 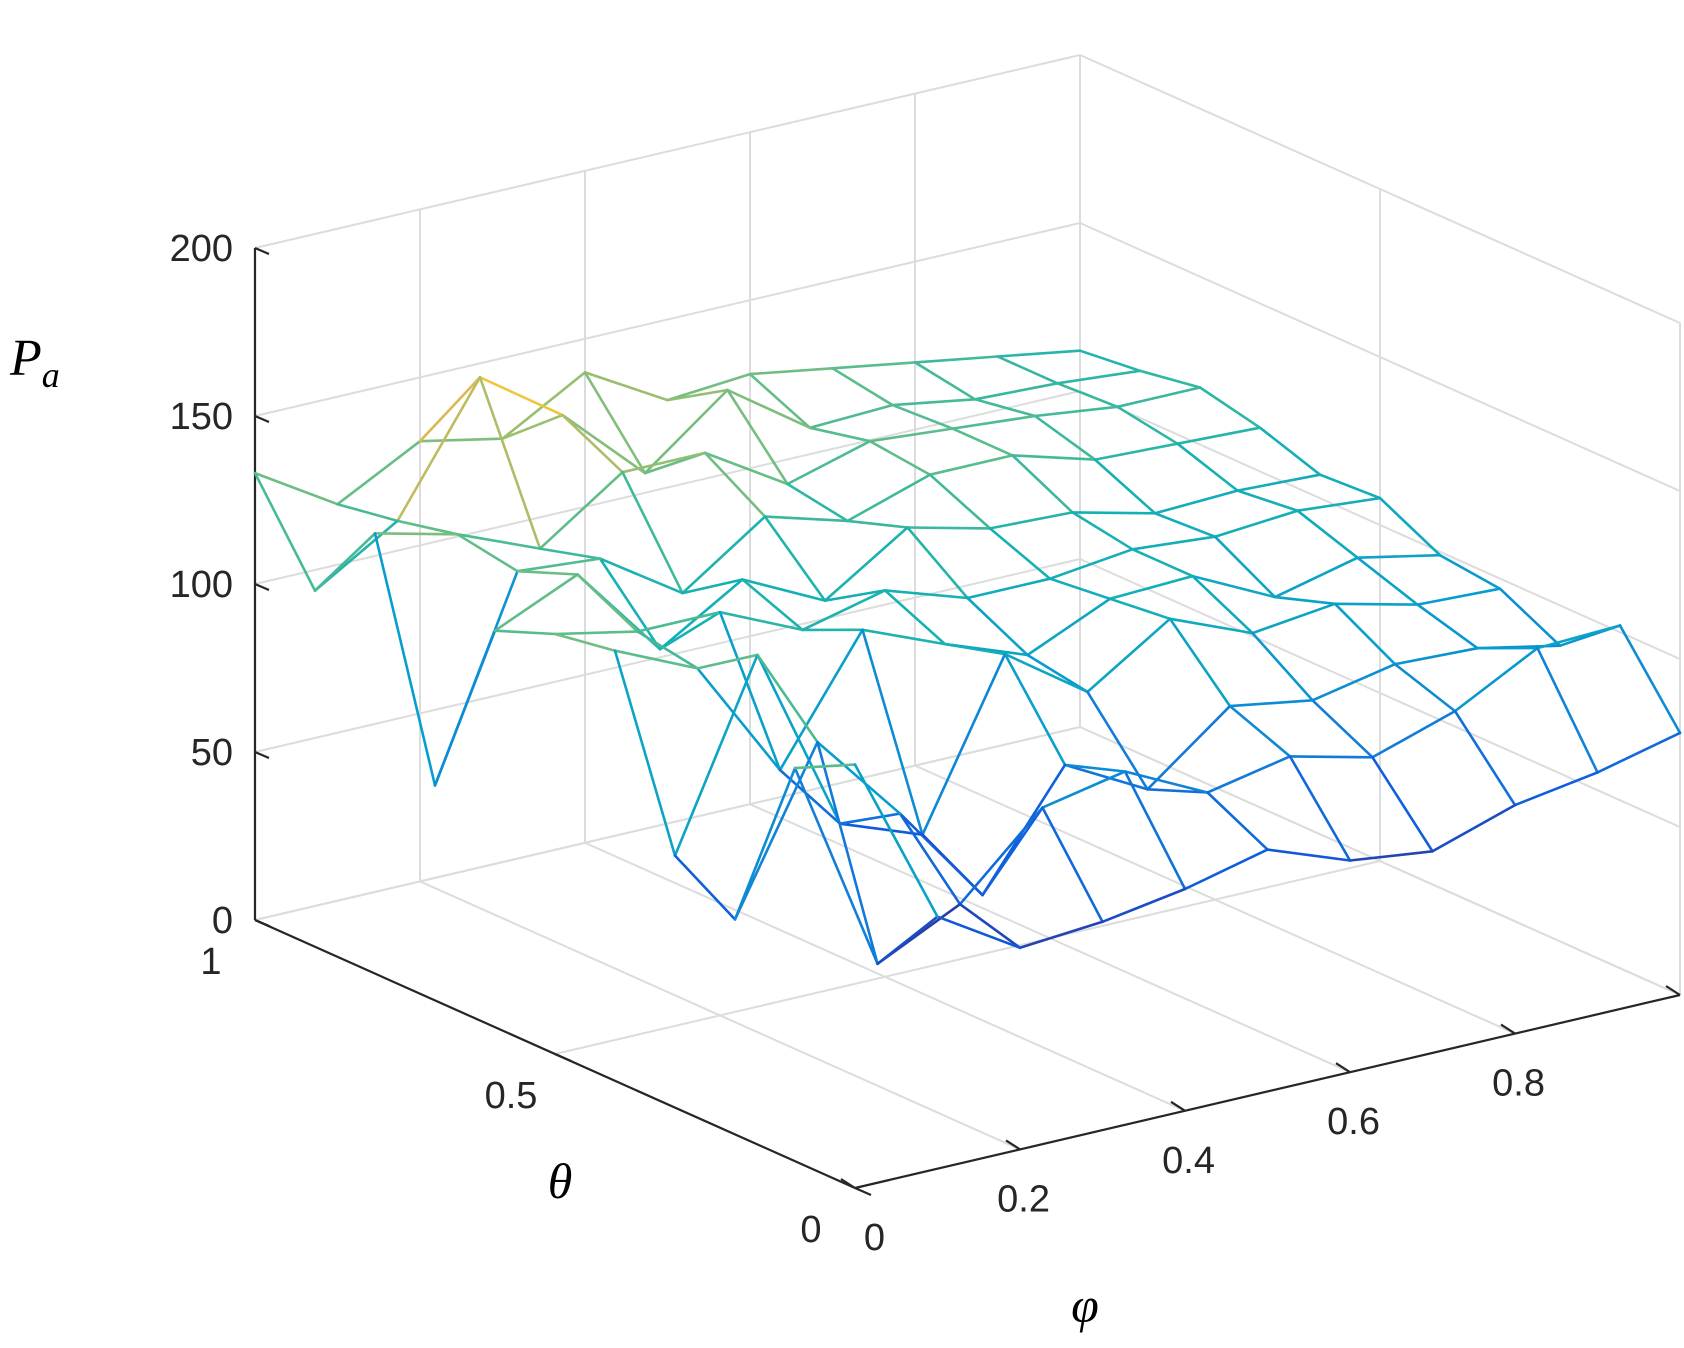 What do you see at coordinates (25, 358) in the screenshot?
I see `z-axis-label-main: P` at bounding box center [25, 358].